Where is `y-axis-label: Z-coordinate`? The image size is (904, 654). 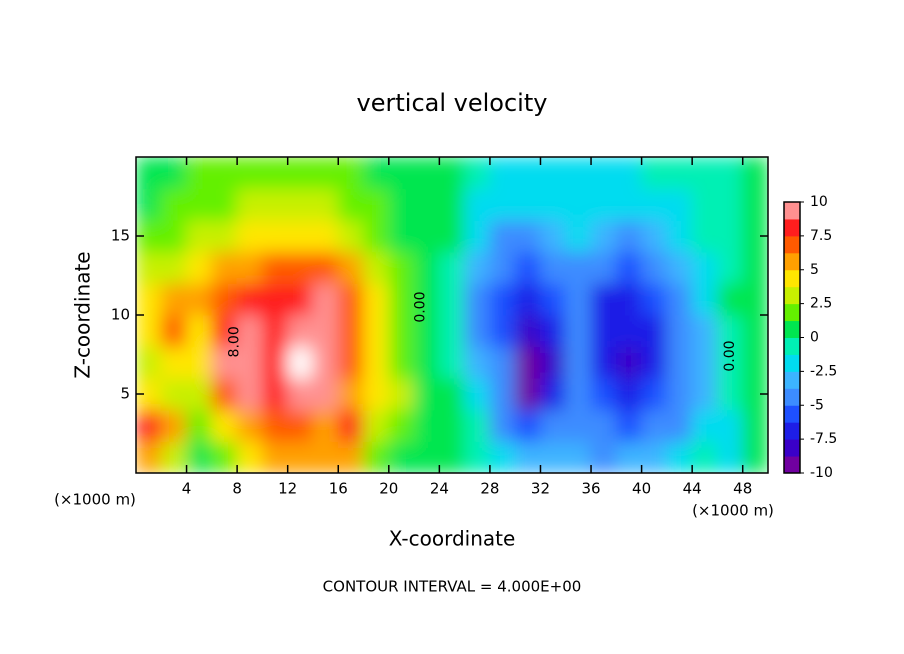
y-axis-label: Z-coordinate is located at coordinates (83, 314).